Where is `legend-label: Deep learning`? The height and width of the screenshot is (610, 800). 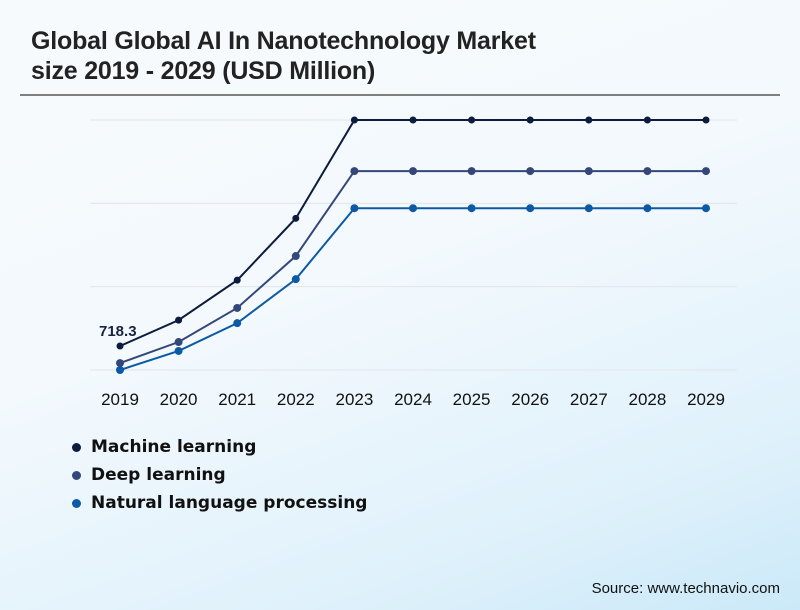
legend-label: Deep learning is located at coordinates (158, 475).